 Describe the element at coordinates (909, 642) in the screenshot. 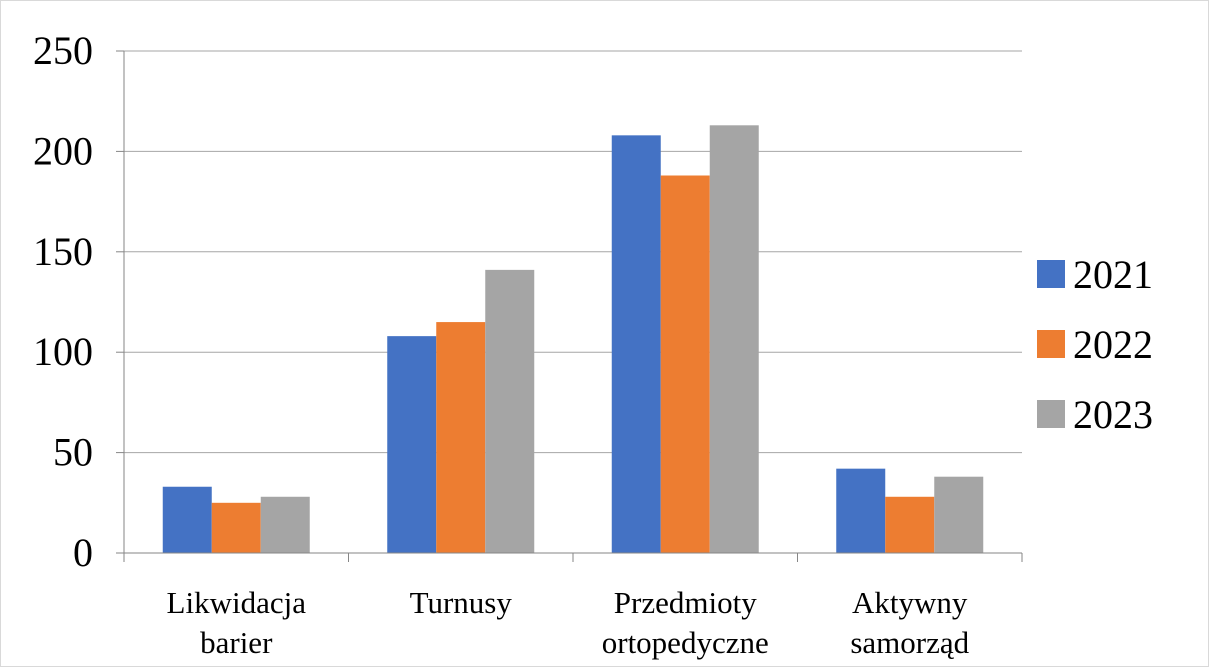

I see `x-category-label-line: samorząd` at that location.